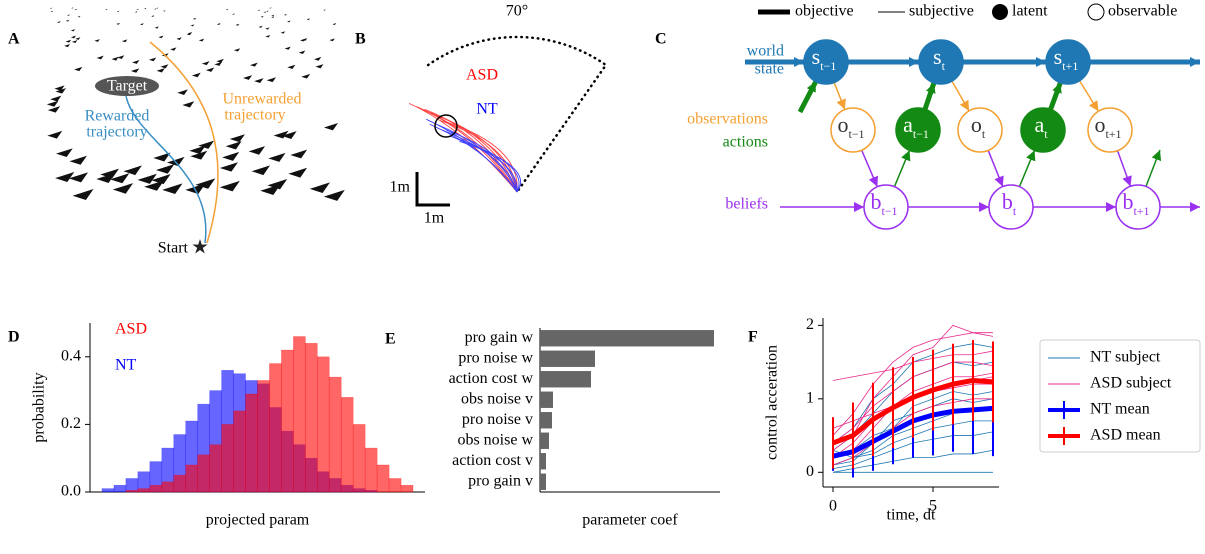  What do you see at coordinates (71, 355) in the screenshot?
I see `y-tick-label: 0.4` at bounding box center [71, 355].